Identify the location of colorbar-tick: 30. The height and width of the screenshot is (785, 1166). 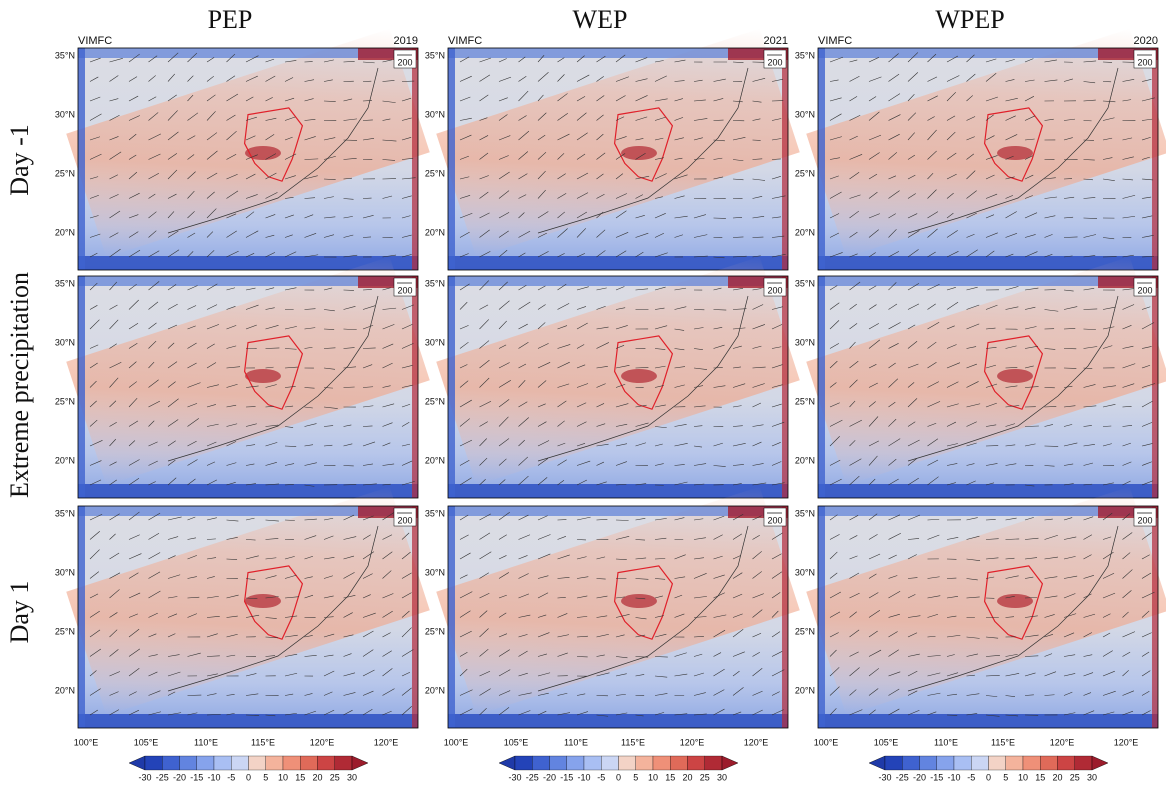
(352, 777).